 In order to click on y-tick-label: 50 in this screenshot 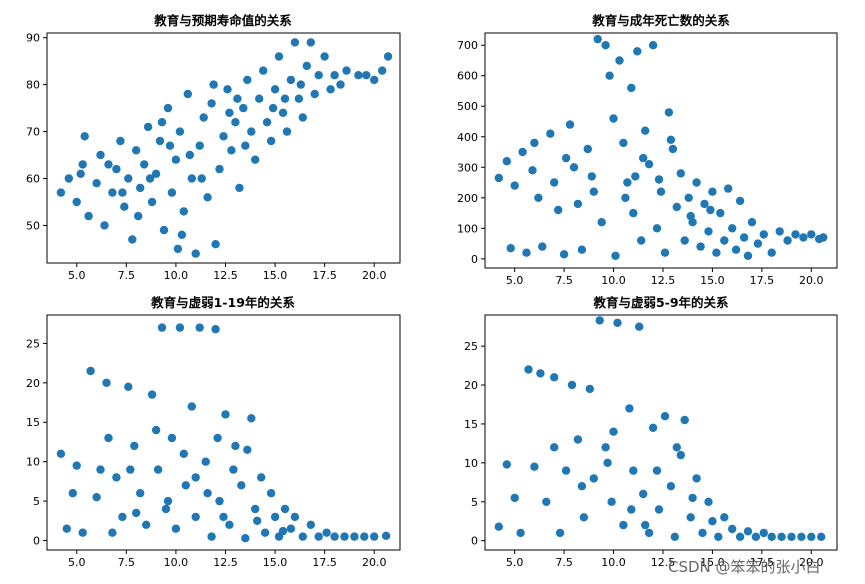, I will do `click(33, 225)`.